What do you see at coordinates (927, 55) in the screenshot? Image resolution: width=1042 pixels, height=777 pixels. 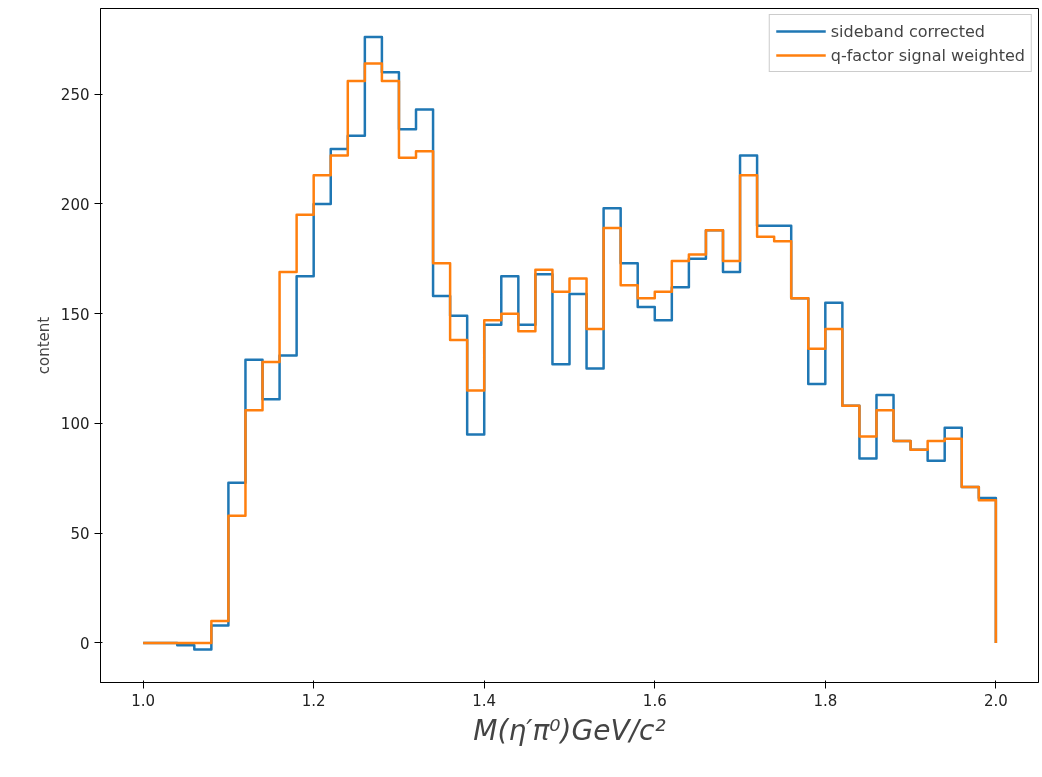 I see `legend-label: q-factor signal weighted` at bounding box center [927, 55].